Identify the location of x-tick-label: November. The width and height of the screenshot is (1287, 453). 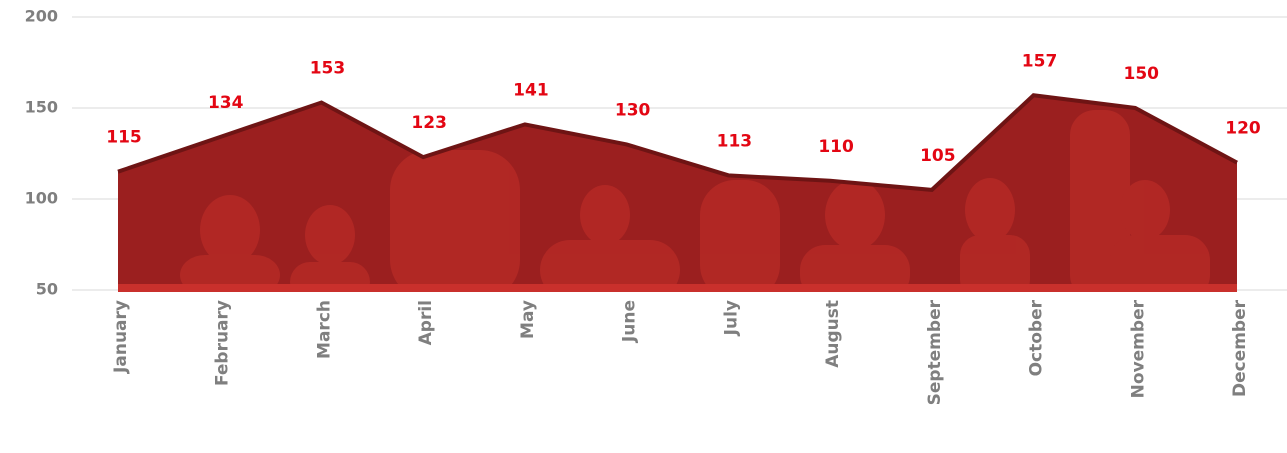
(1138, 348).